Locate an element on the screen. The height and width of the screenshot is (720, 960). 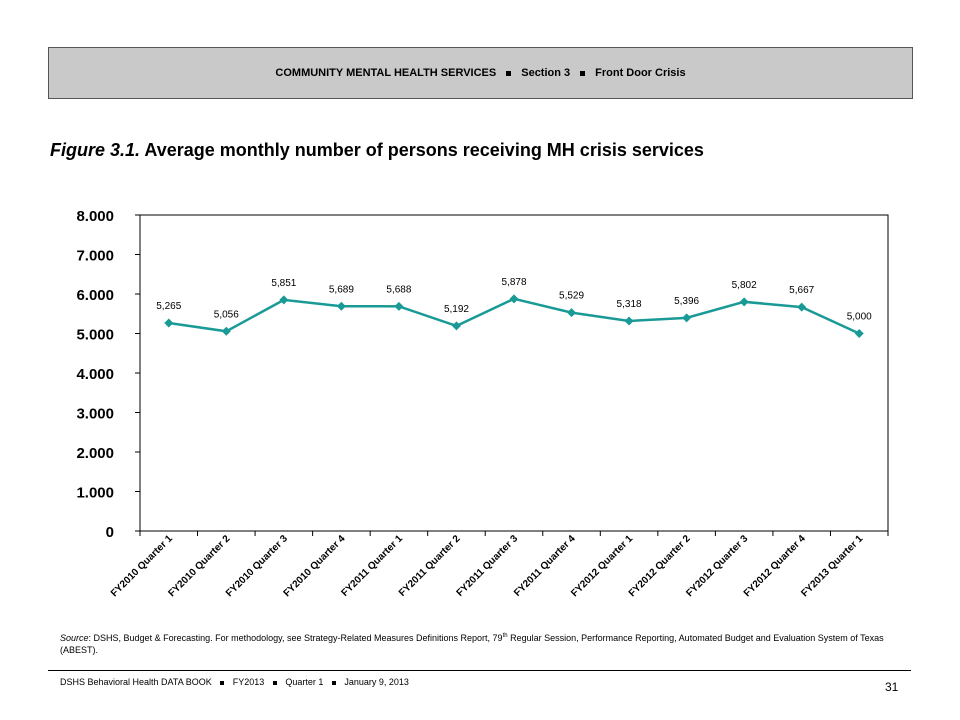
y-tick-label: 0 is located at coordinates (110, 532).